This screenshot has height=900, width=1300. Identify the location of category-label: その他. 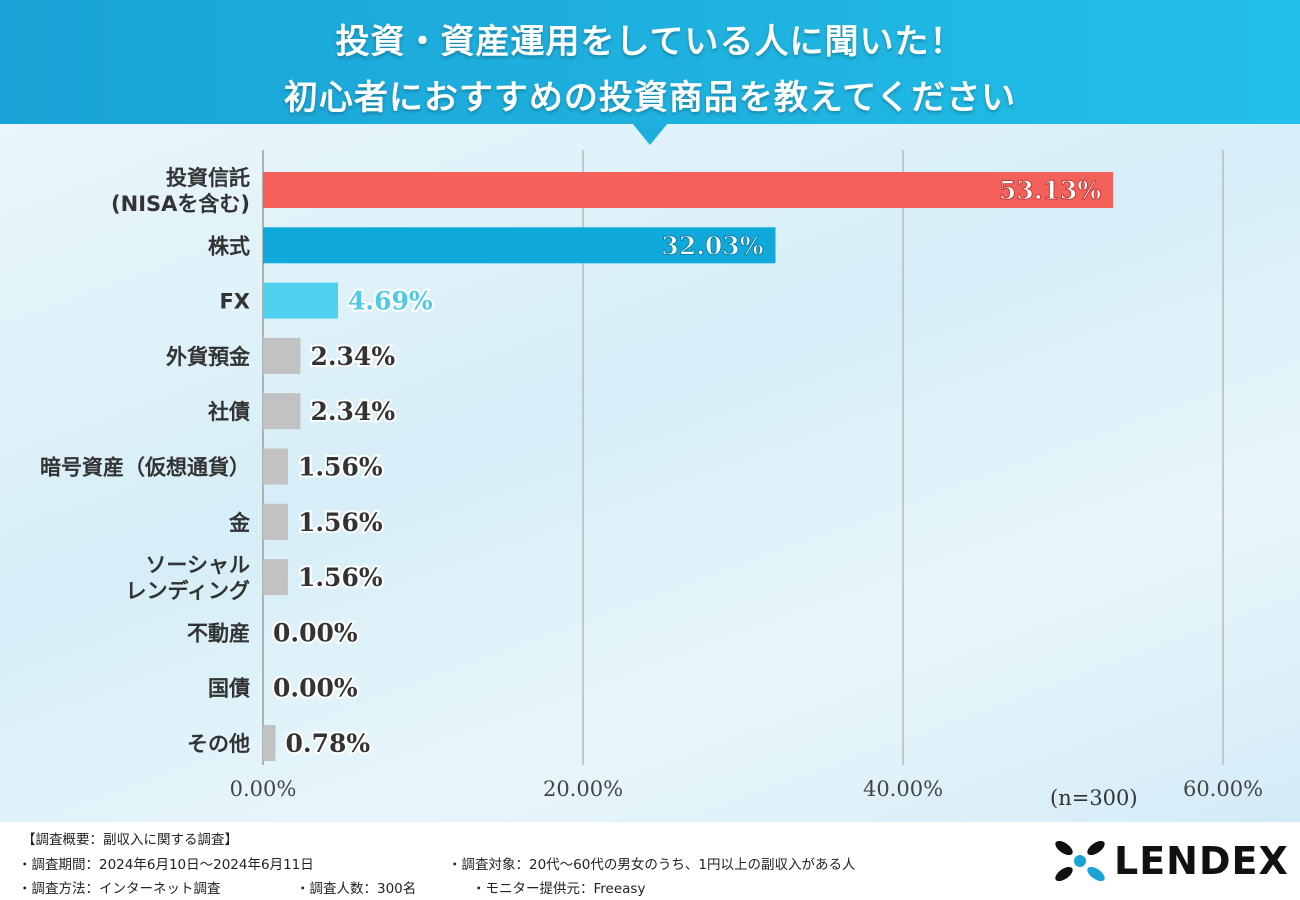
(218, 744).